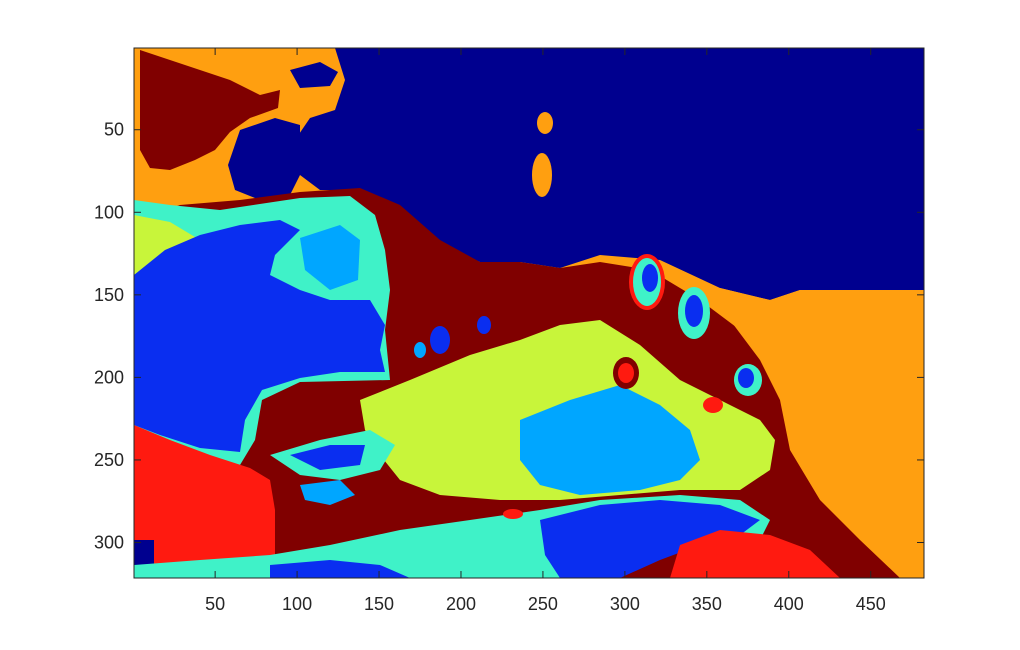 The width and height of the screenshot is (1020, 650). I want to click on x-tick-label: 250, so click(543, 604).